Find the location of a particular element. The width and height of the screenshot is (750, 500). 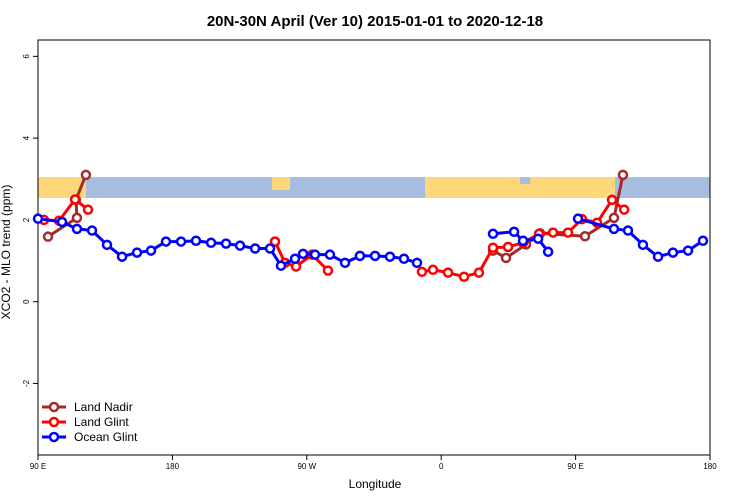

x-axis-label: Longitude is located at coordinates (375, 484).